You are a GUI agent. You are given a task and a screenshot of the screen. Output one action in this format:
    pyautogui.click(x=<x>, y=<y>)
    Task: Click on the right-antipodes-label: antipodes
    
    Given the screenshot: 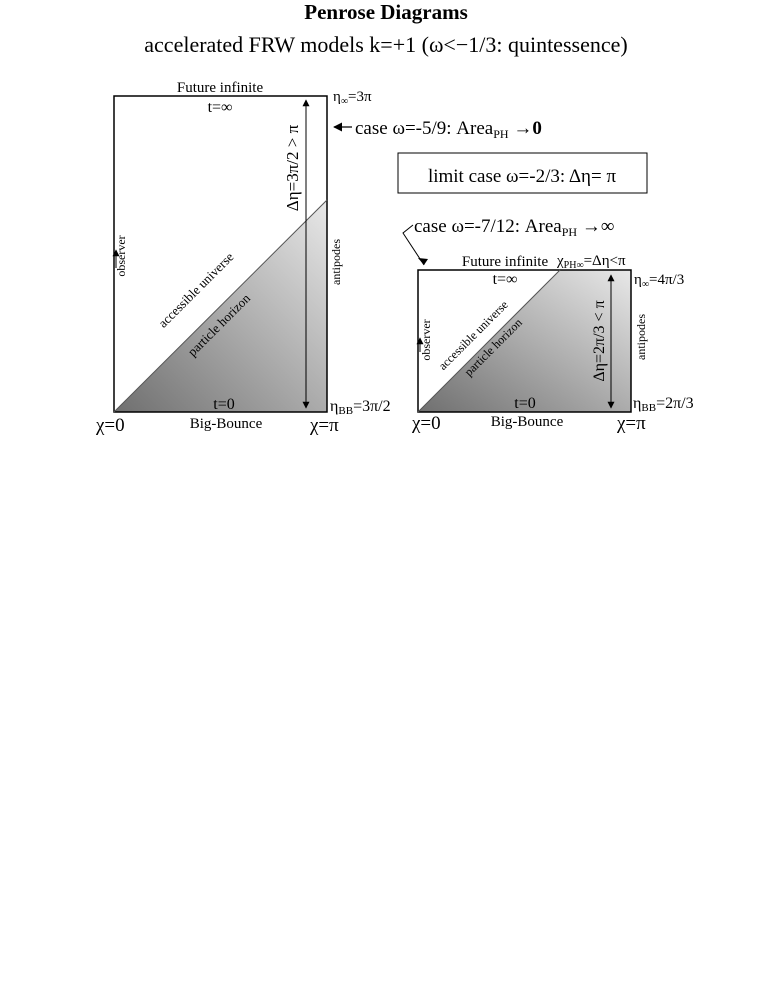 What is the action you would take?
    pyautogui.click(x=641, y=337)
    